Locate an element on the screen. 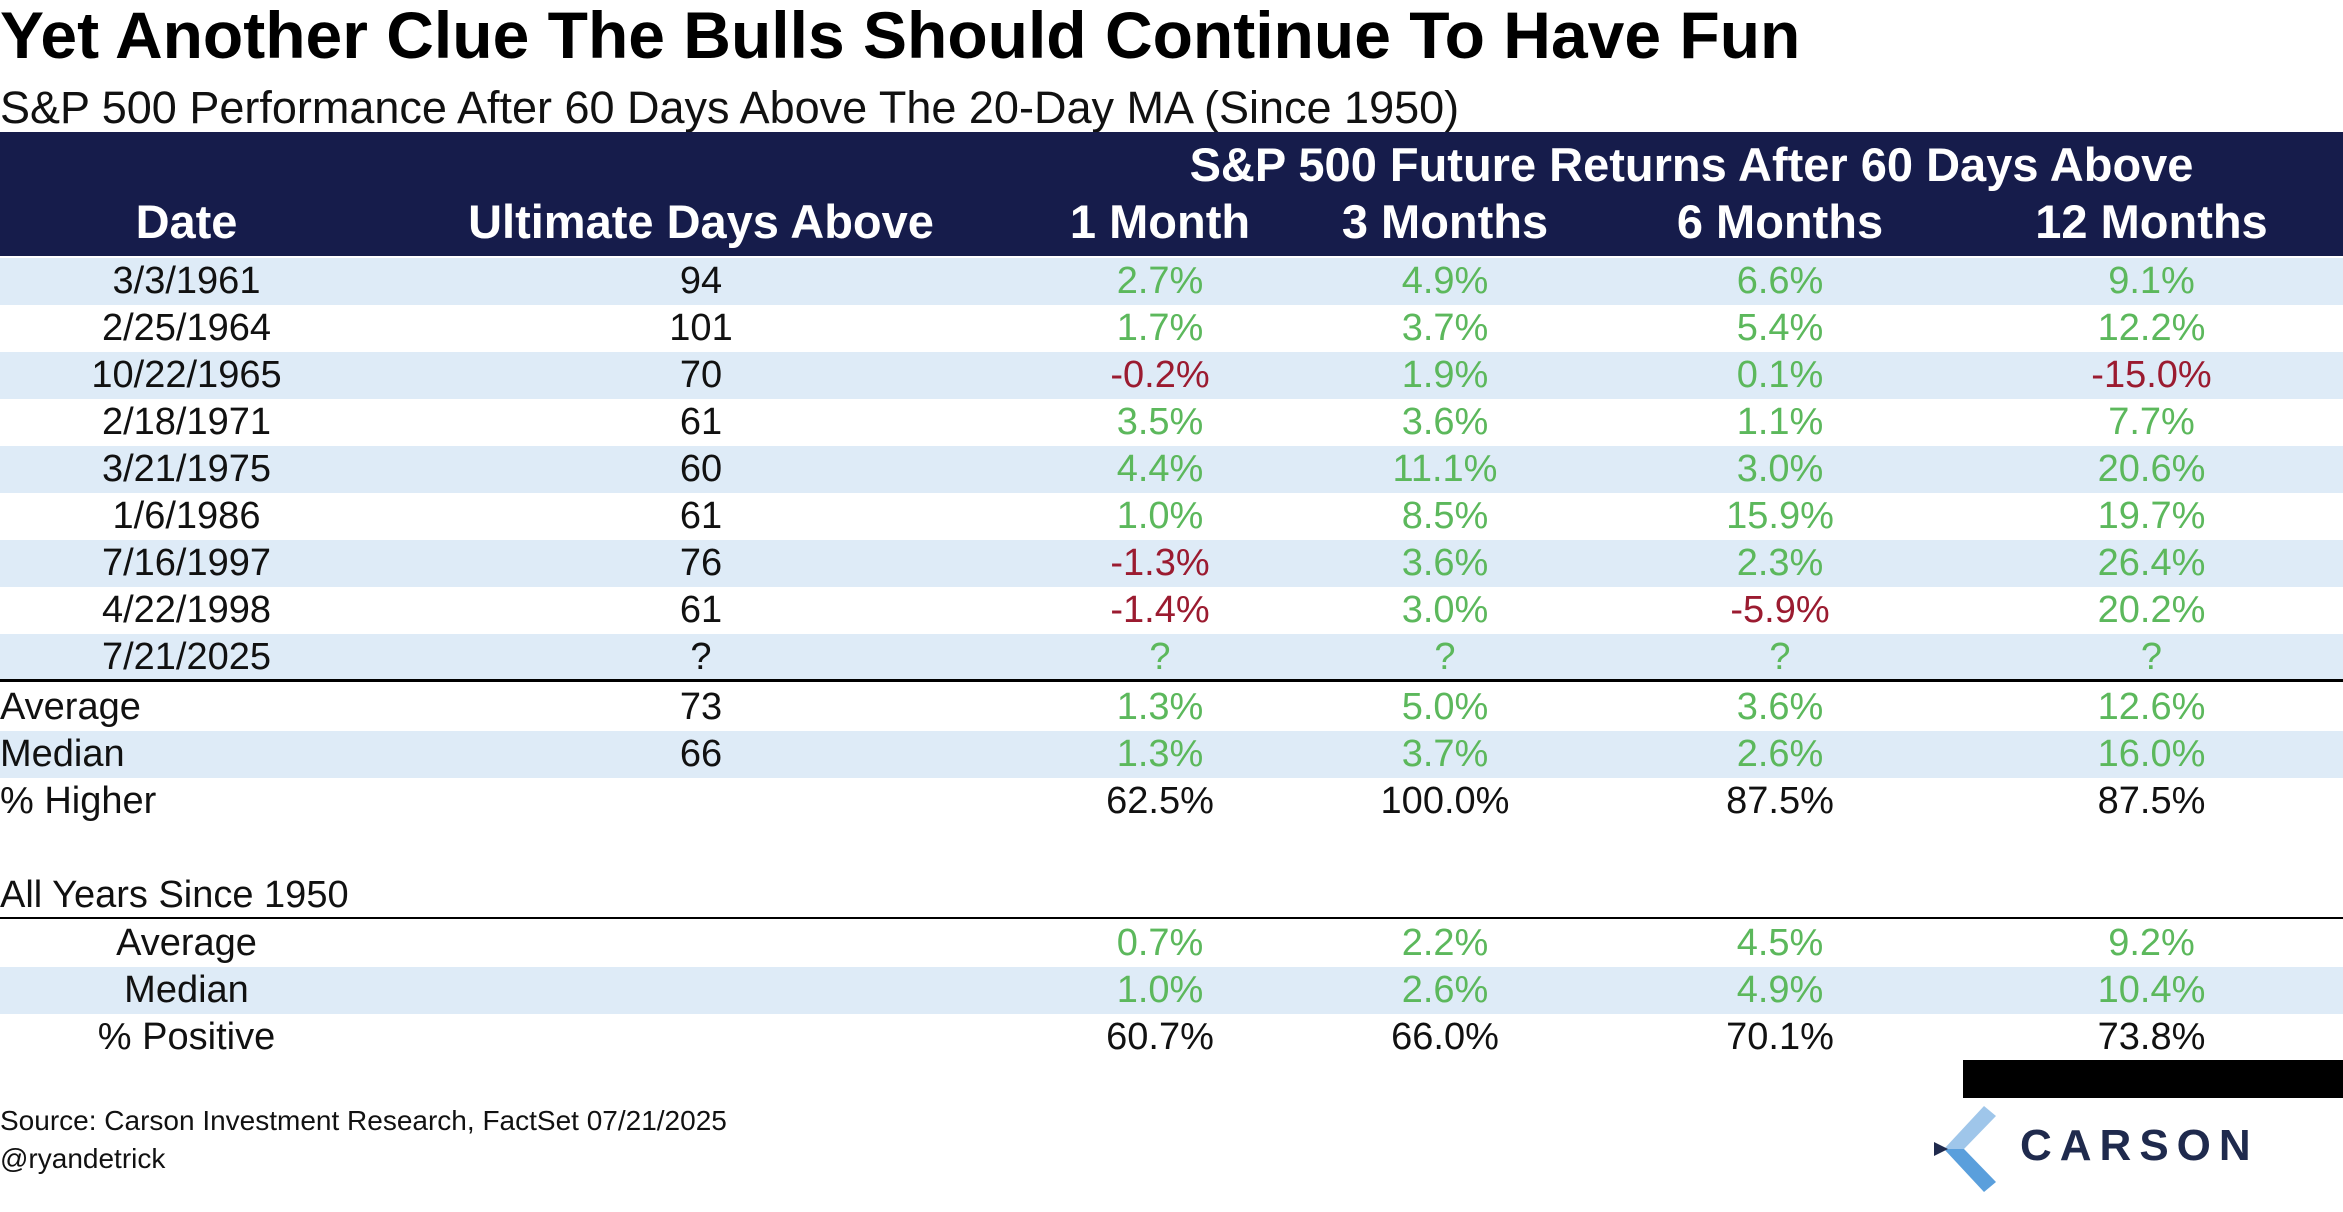  cell-6-months: 15.9% is located at coordinates (1780, 516).